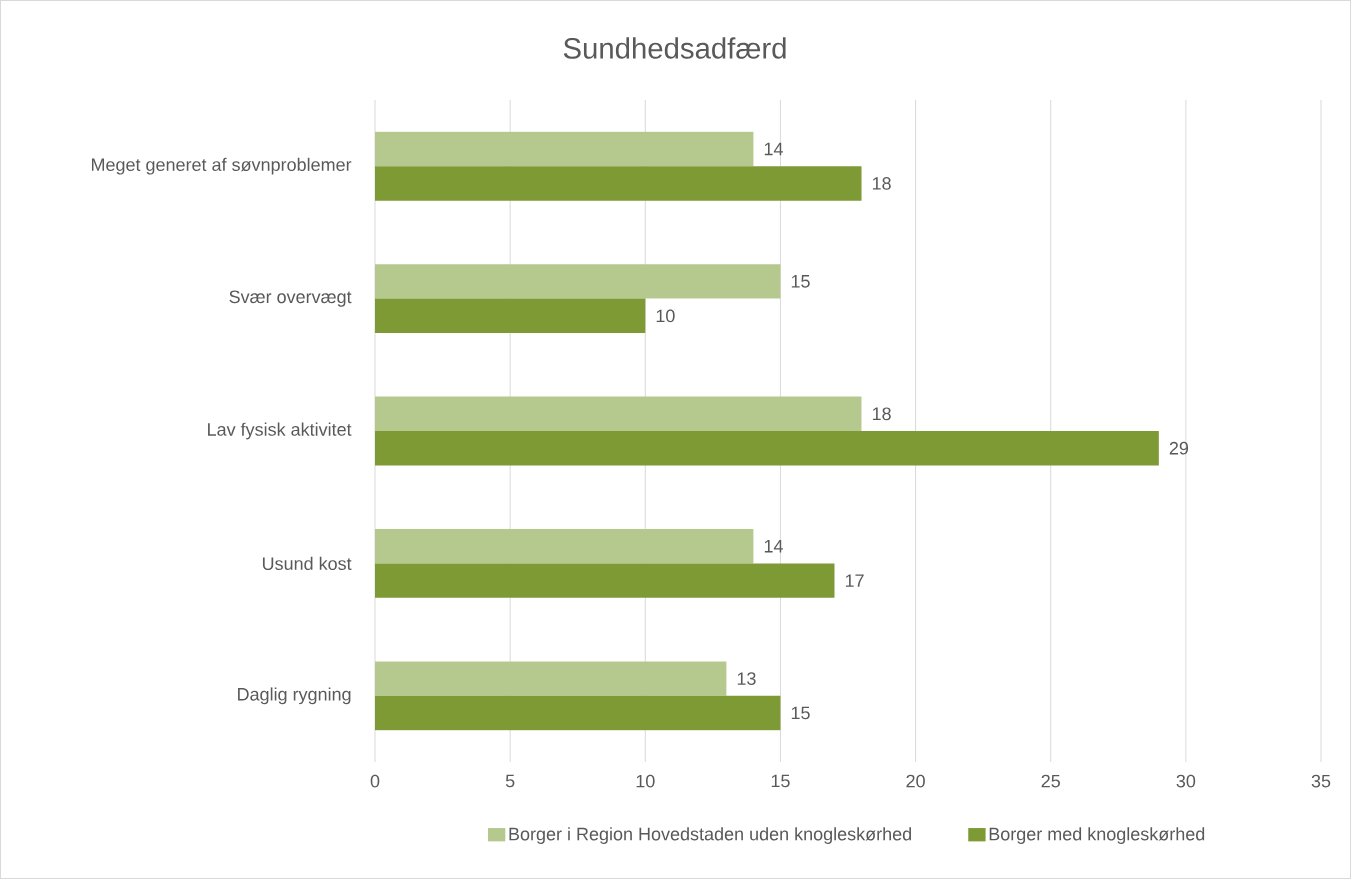  What do you see at coordinates (710, 835) in the screenshot?
I see `legend-label: Borger i Region Hovedstaden uden knogleskørhed` at bounding box center [710, 835].